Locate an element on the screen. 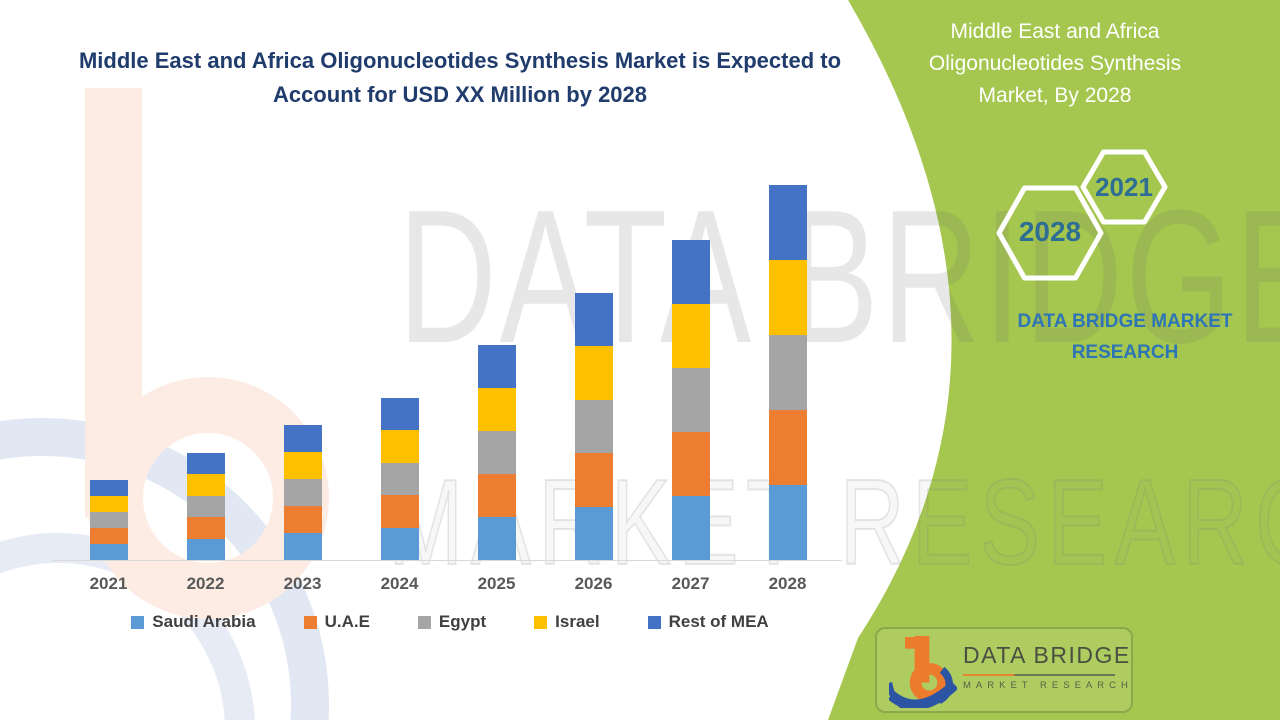 The image size is (1280, 720). hexagon-badges is located at coordinates (1082, 215).